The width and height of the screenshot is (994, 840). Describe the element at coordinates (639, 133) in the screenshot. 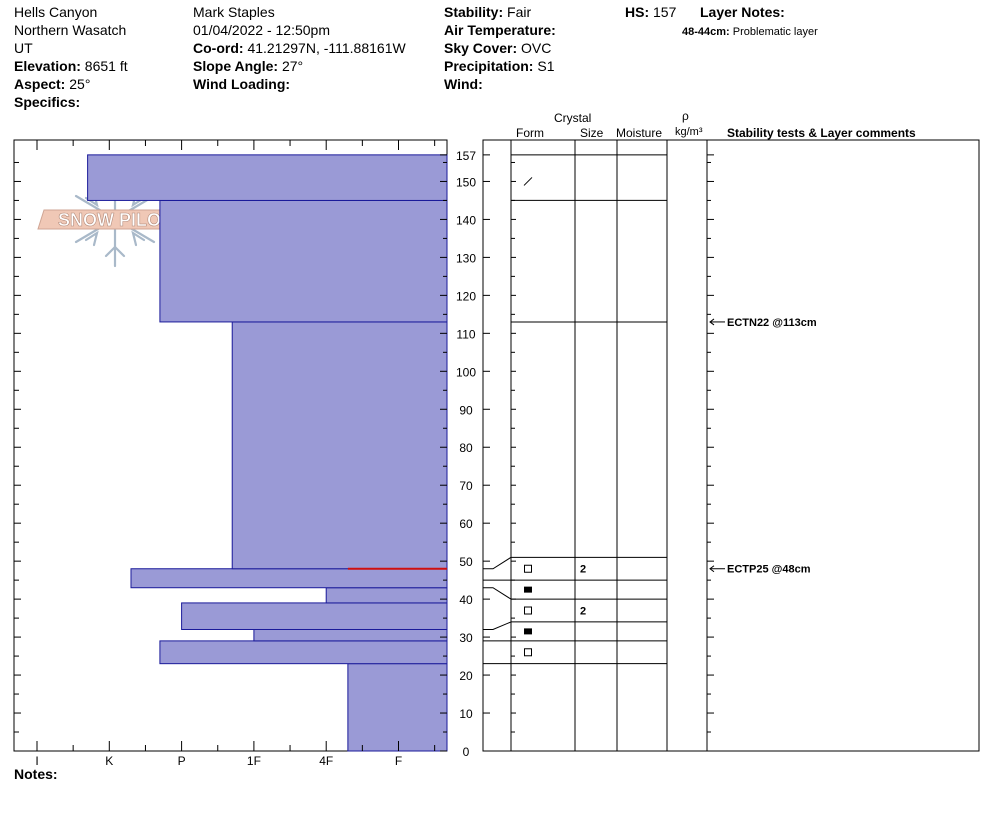

I see `moisture-header: Moisture` at that location.